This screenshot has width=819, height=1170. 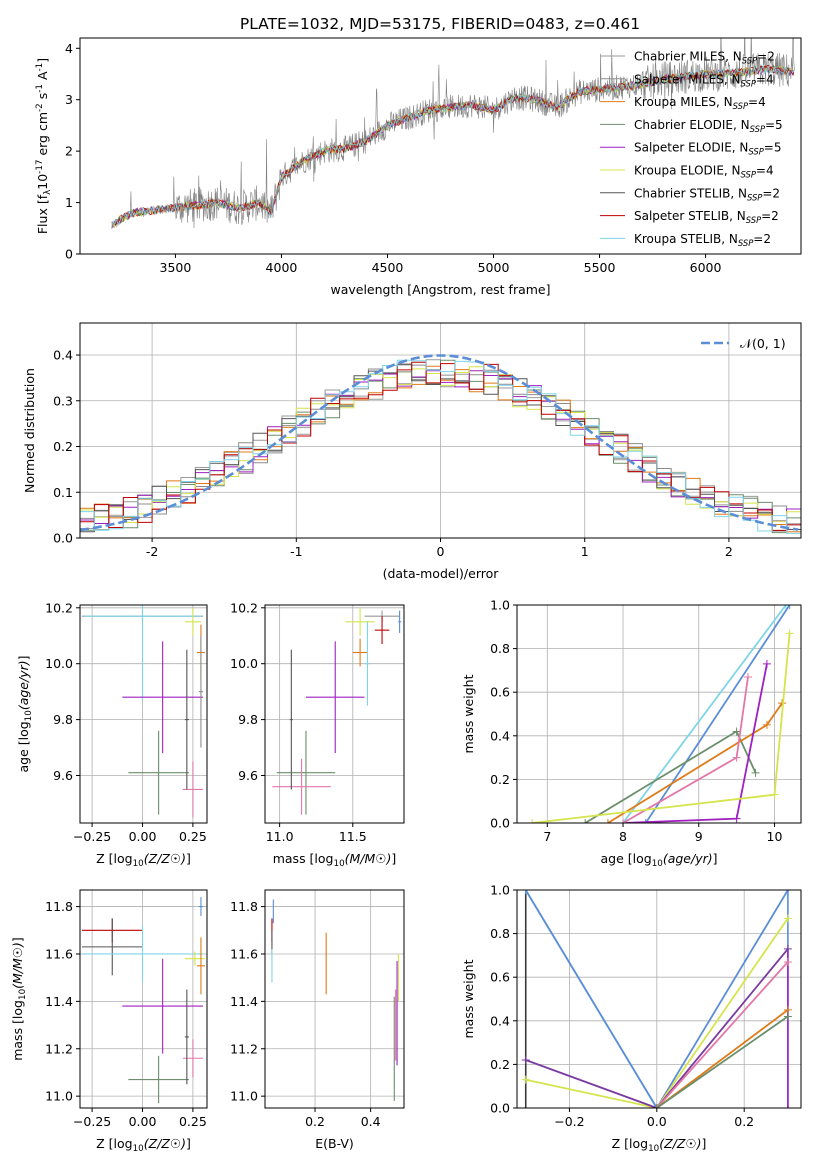 I want to click on y-tick-label: 0.4, so click(x=500, y=735).